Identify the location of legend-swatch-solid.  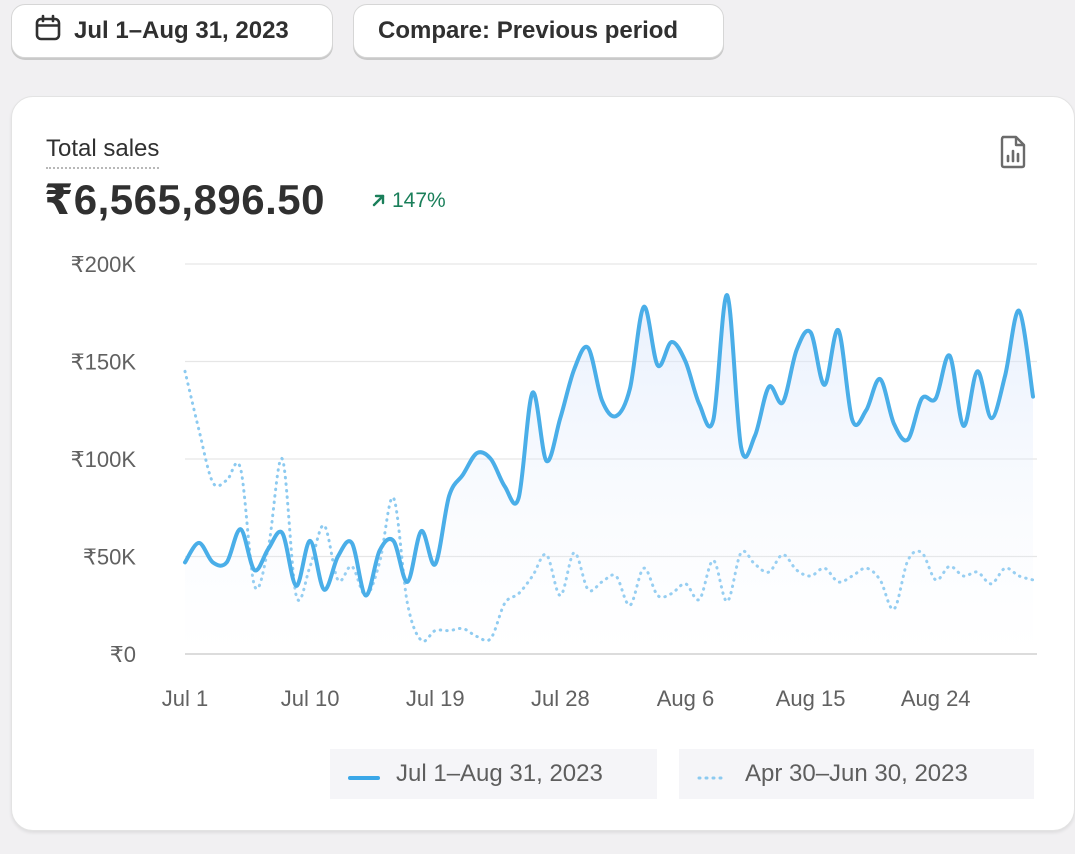
(364, 774).